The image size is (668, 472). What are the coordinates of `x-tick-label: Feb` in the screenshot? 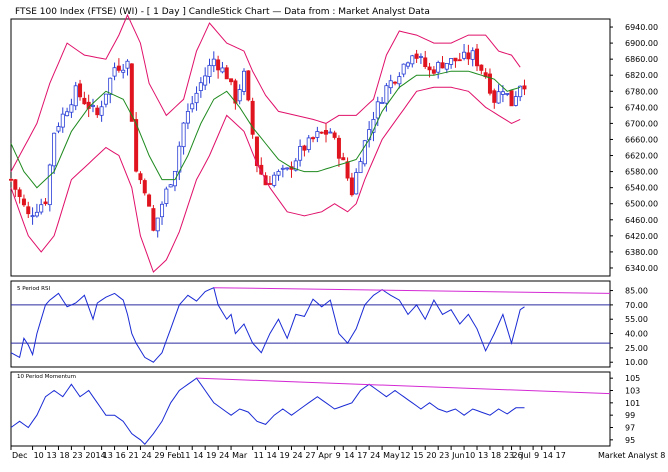 It's located at (174, 455).